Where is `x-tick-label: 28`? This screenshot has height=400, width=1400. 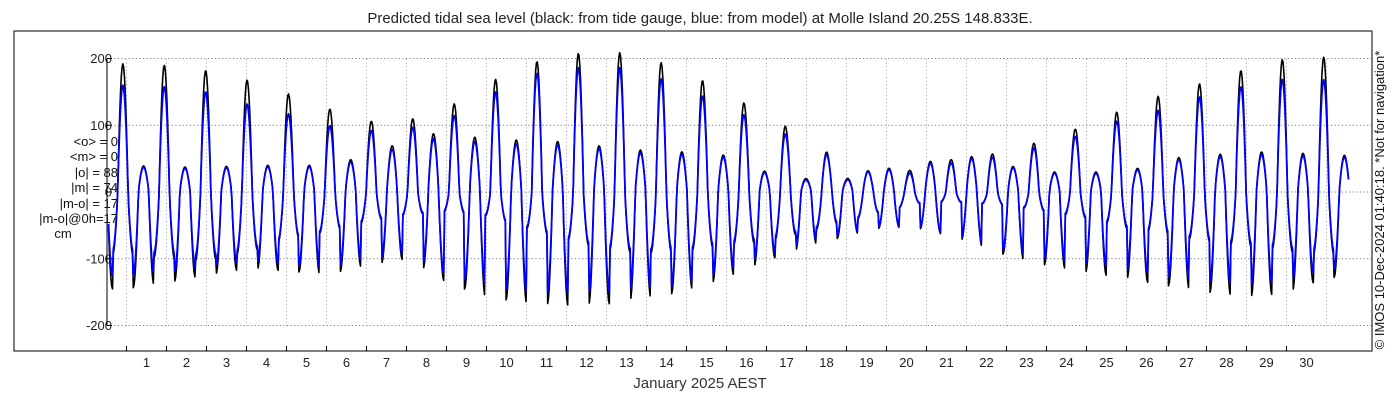
x-tick-label: 28 is located at coordinates (1226, 362).